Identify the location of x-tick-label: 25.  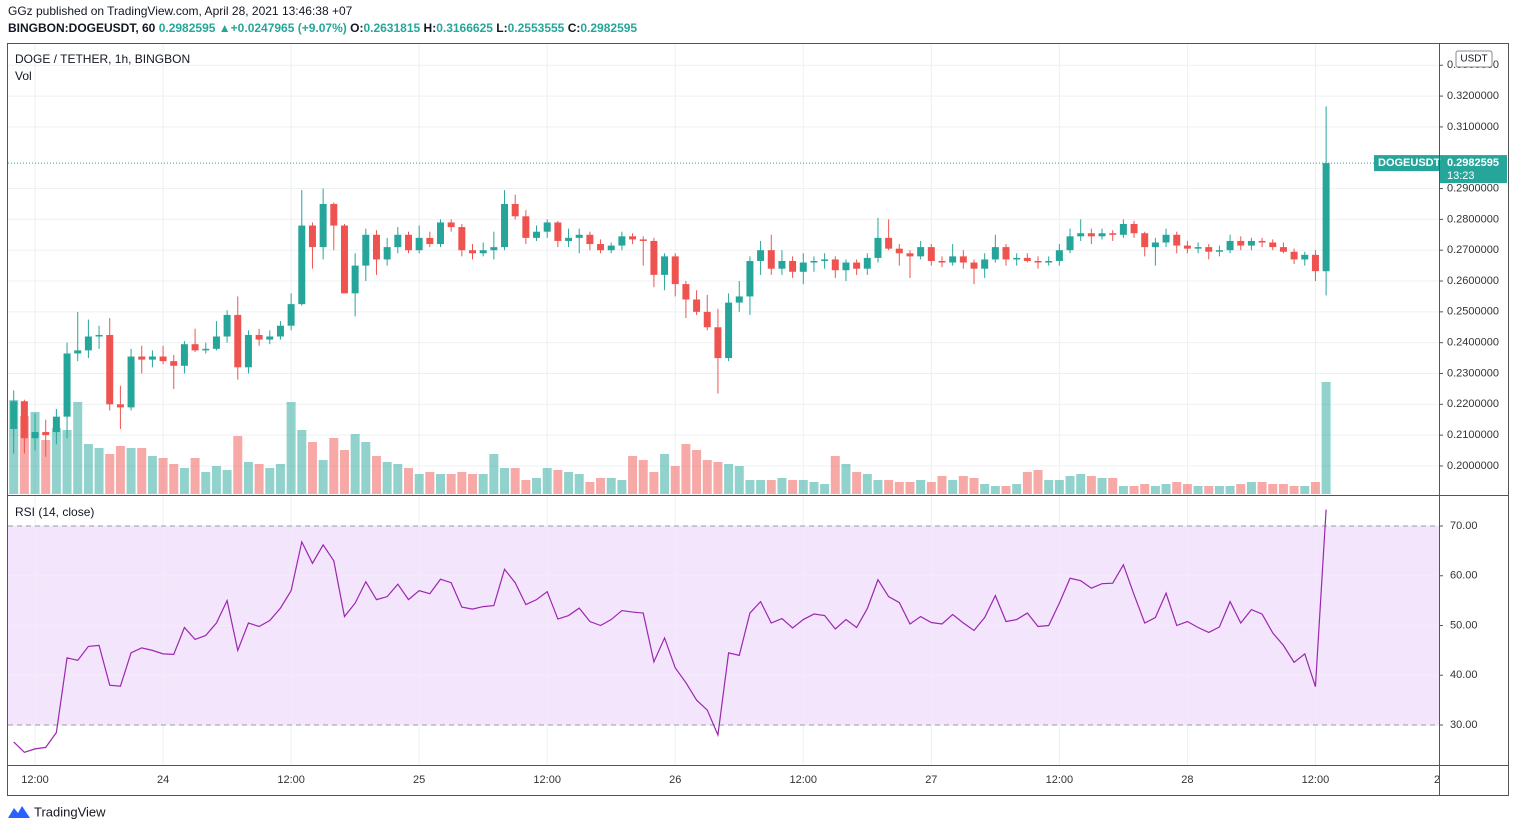
(419, 780).